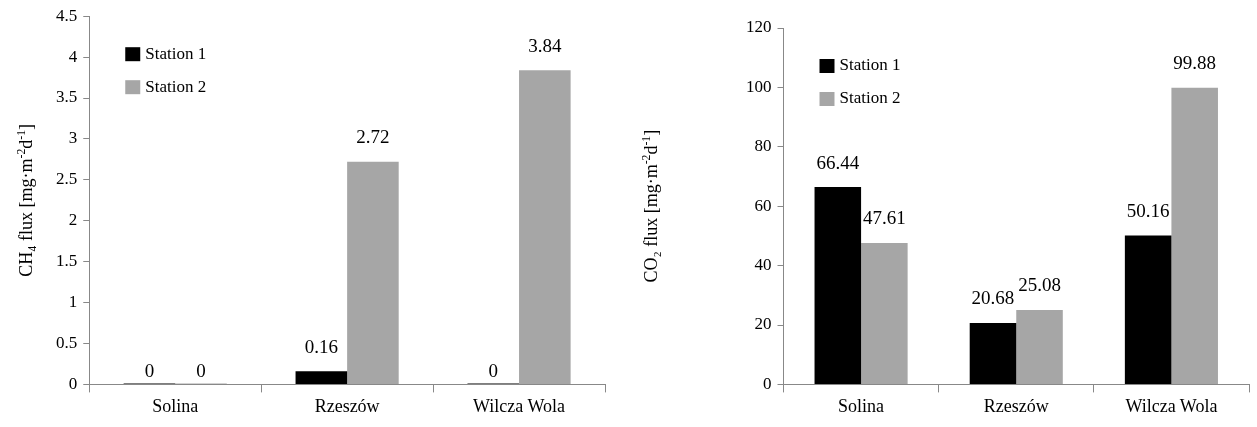 The image size is (1257, 427). What do you see at coordinates (763, 324) in the screenshot?
I see `y-tick-label: 20` at bounding box center [763, 324].